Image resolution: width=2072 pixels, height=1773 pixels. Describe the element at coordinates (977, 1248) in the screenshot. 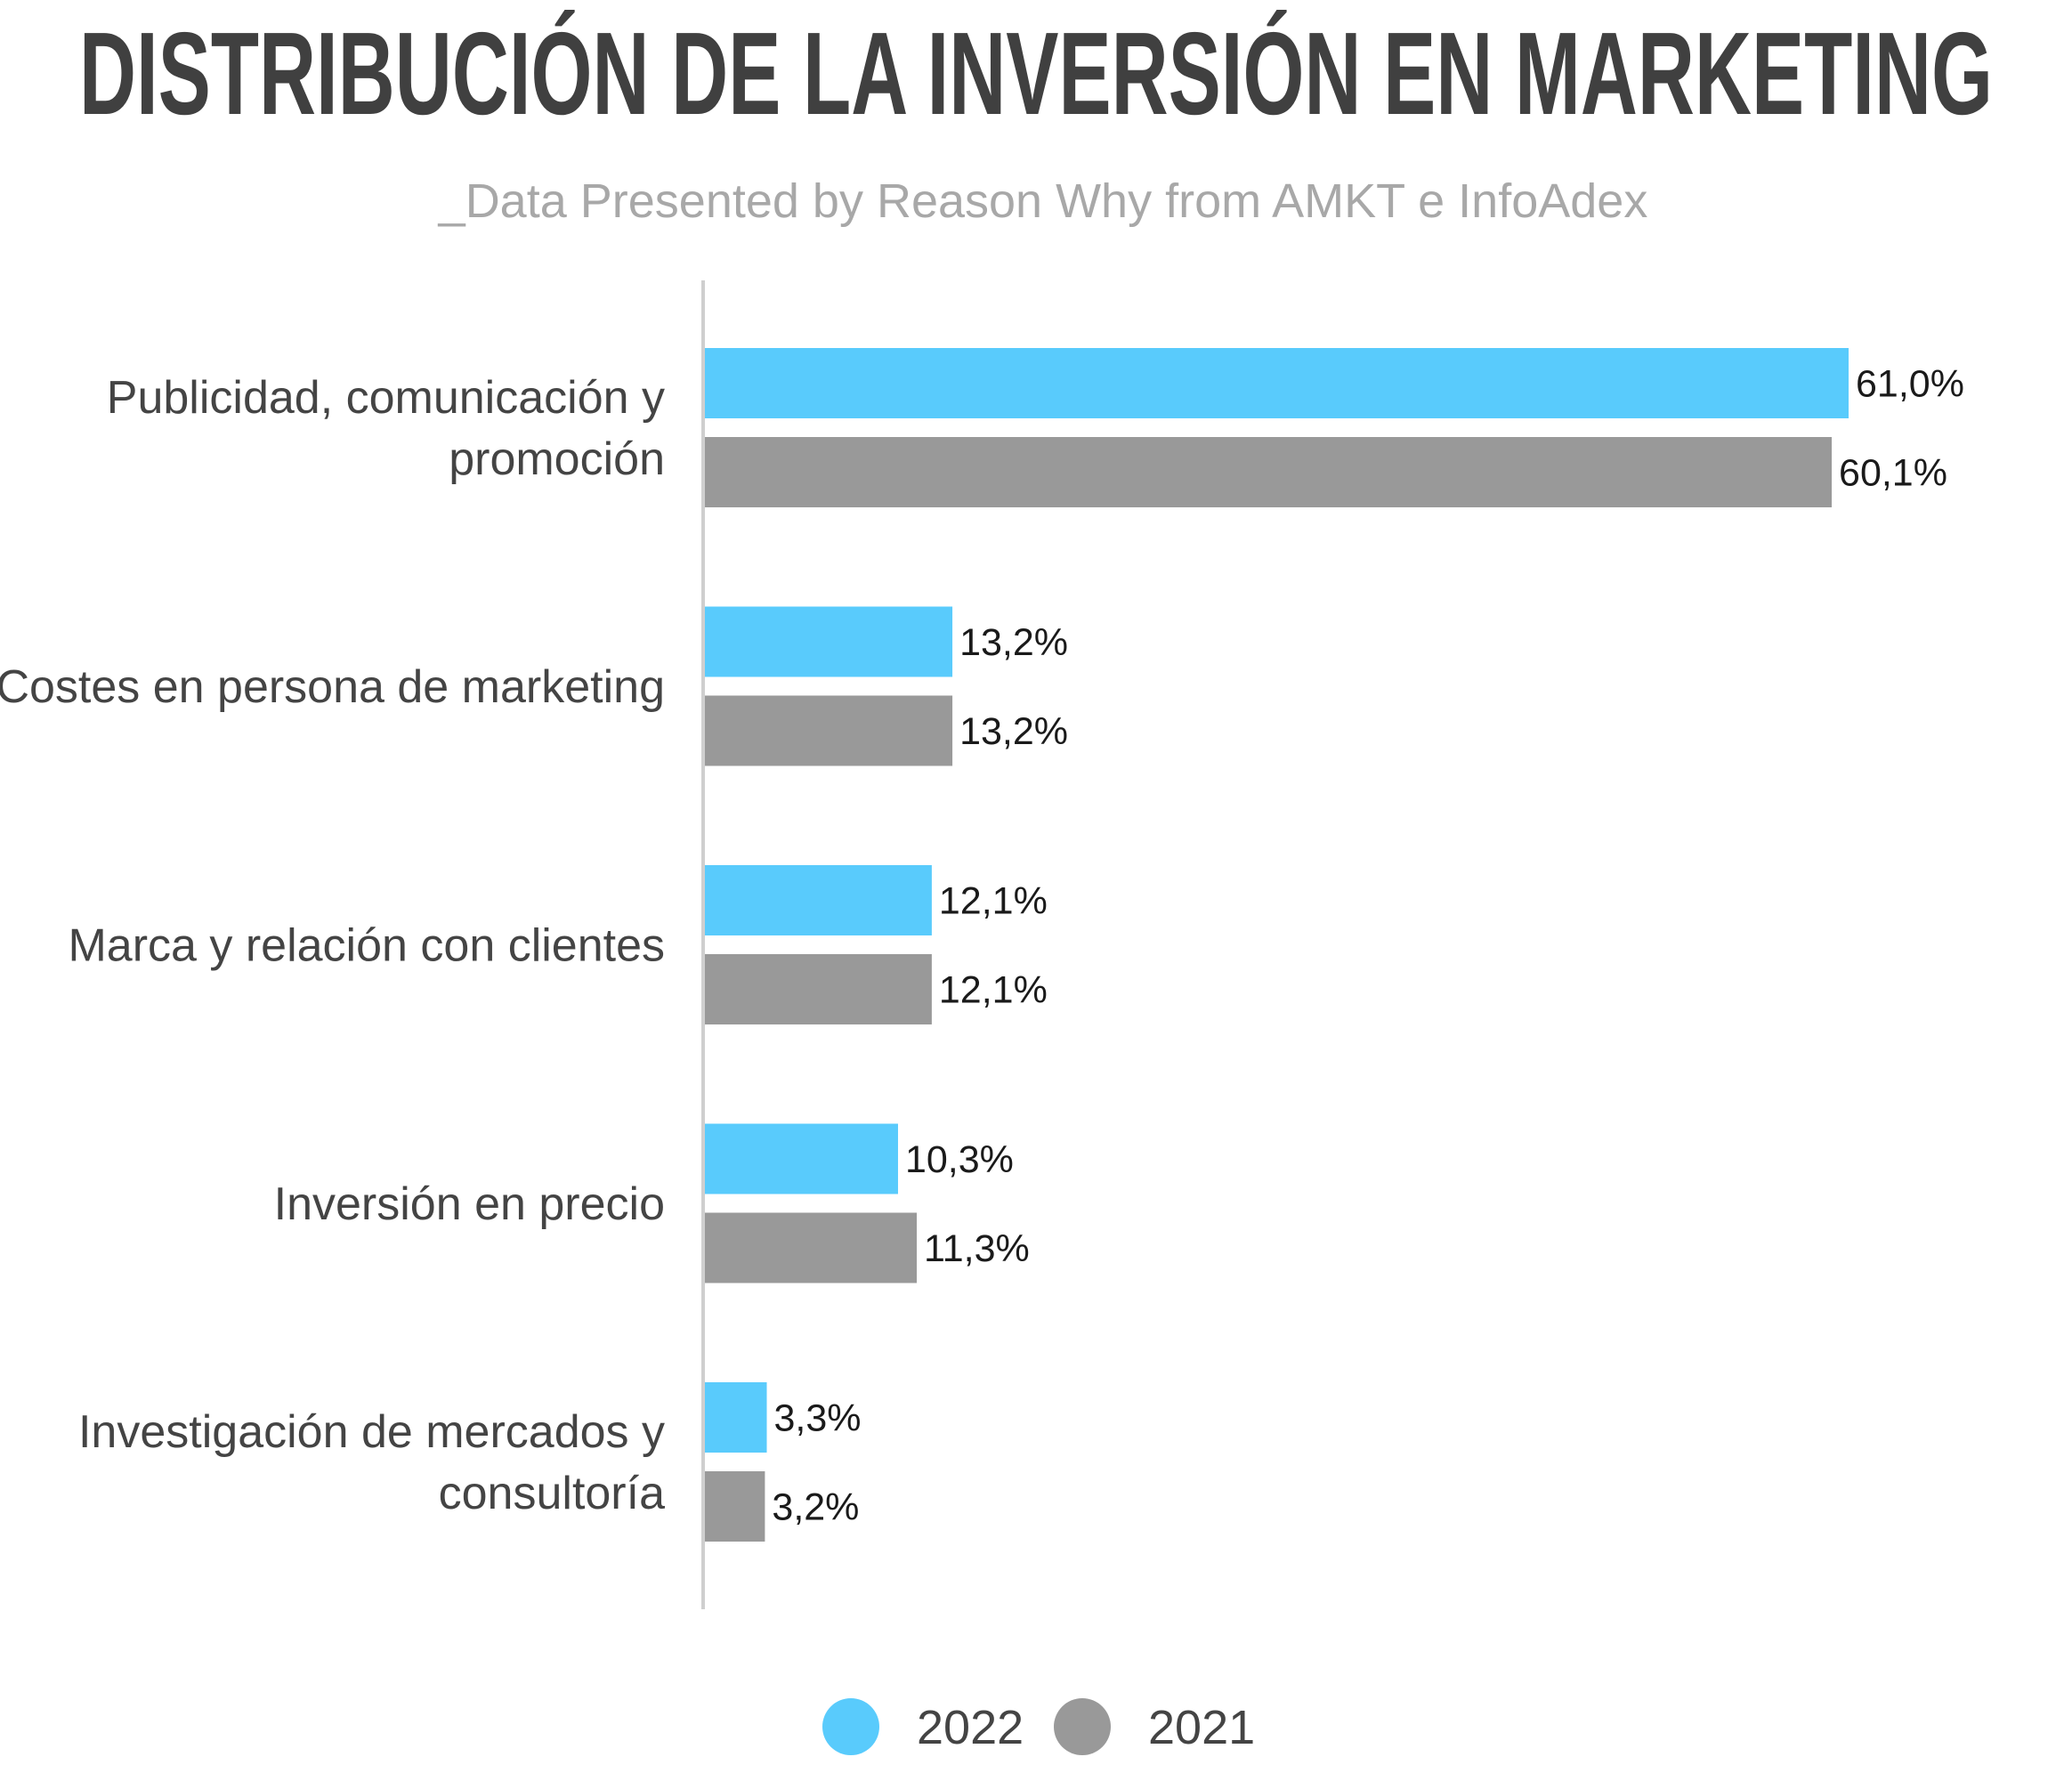

I see `value-label-2021-3: 11,3%` at that location.